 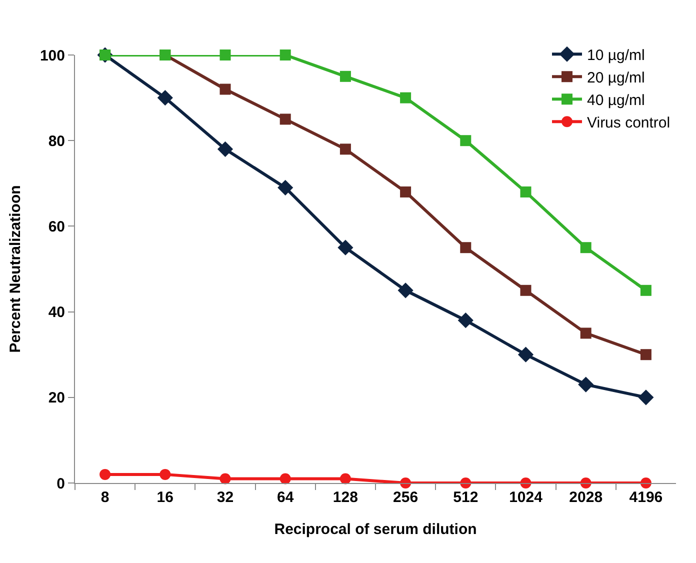 I want to click on y-axis-title: Percent Neutralizatioon, so click(x=15, y=269).